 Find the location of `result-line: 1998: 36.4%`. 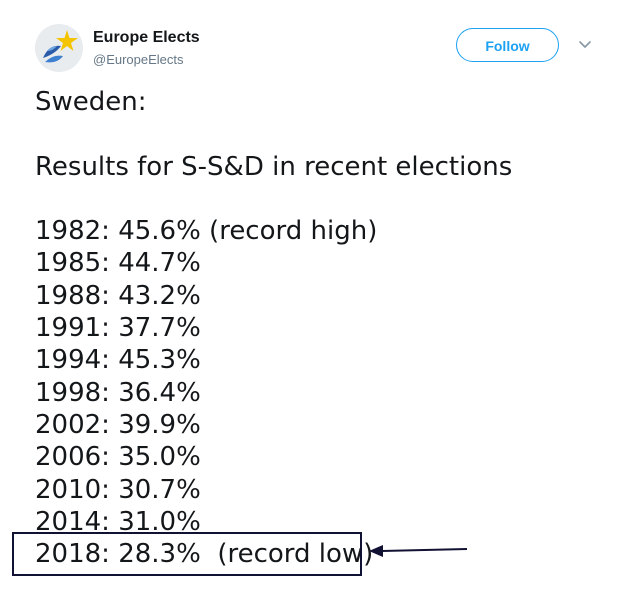

result-line: 1998: 36.4% is located at coordinates (118, 392).